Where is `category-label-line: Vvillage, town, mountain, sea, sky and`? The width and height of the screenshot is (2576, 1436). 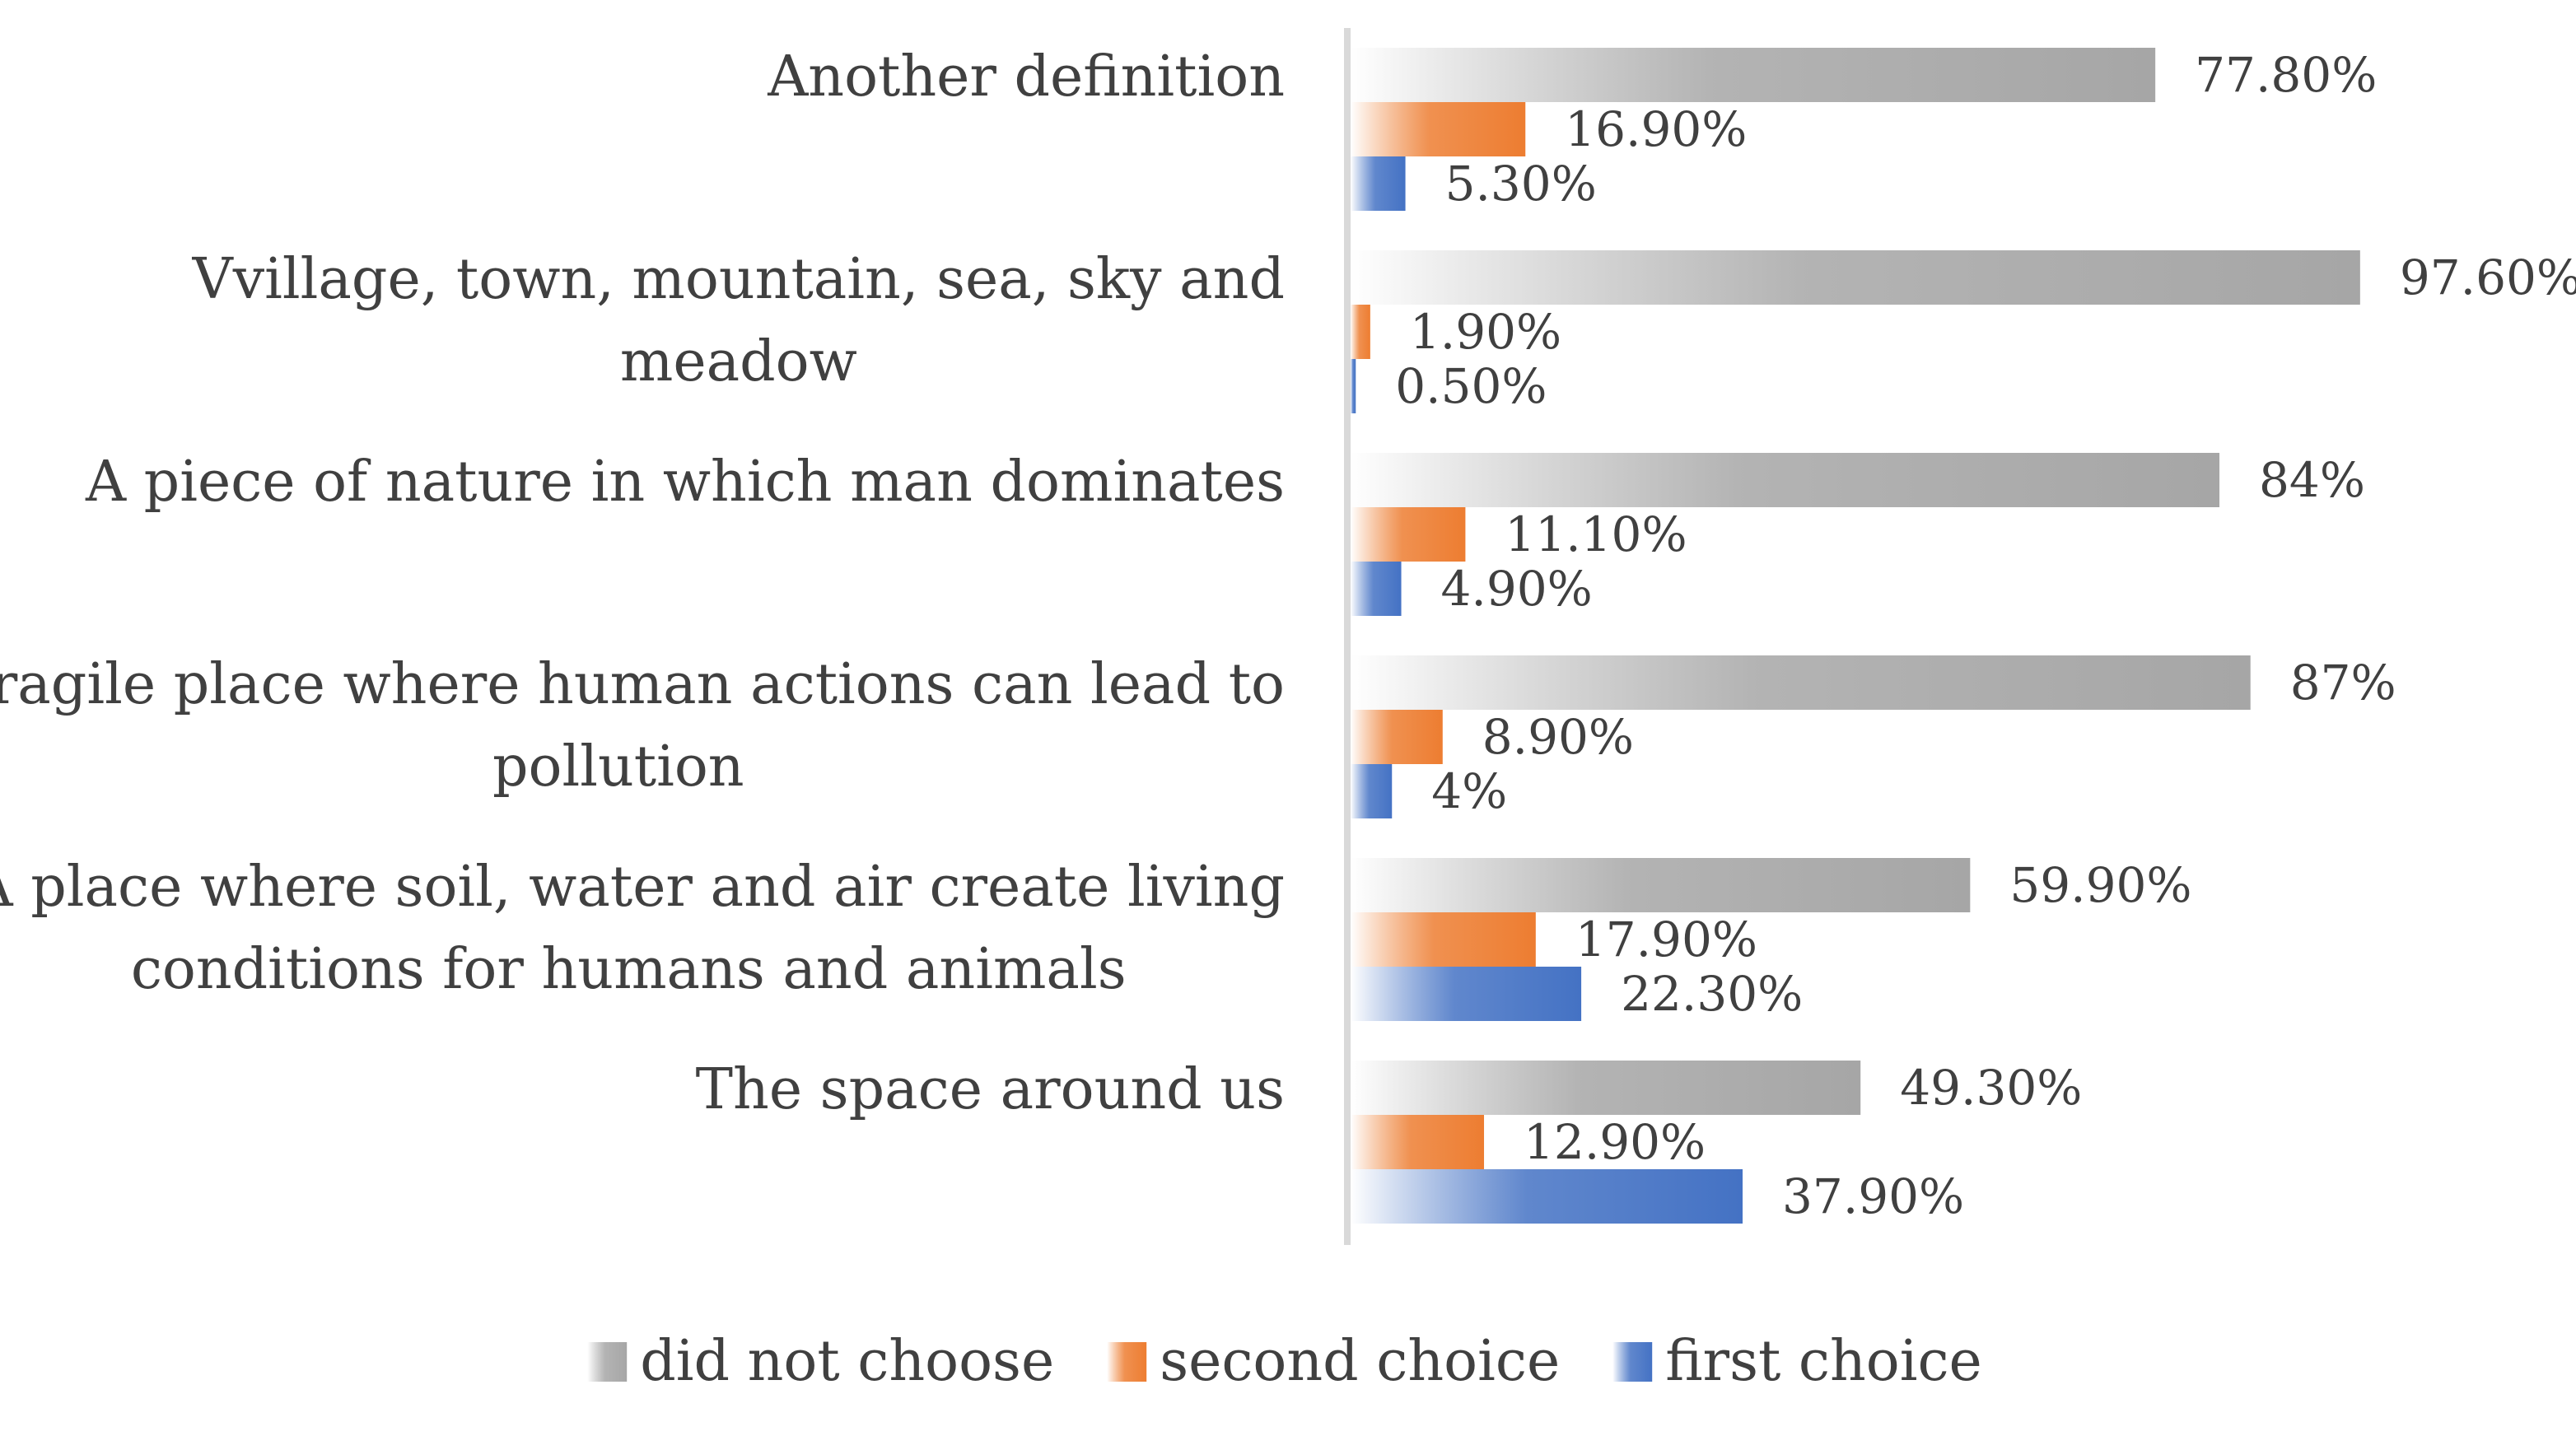 category-label-line: Vvillage, town, mountain, sea, sky and is located at coordinates (738, 279).